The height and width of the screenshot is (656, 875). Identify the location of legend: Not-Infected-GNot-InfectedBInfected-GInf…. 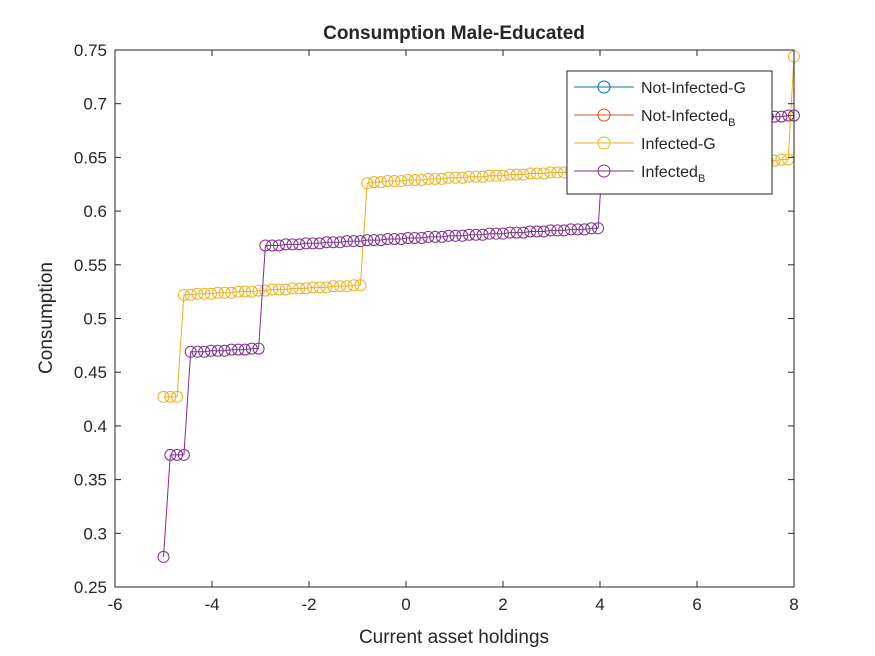
(669, 132).